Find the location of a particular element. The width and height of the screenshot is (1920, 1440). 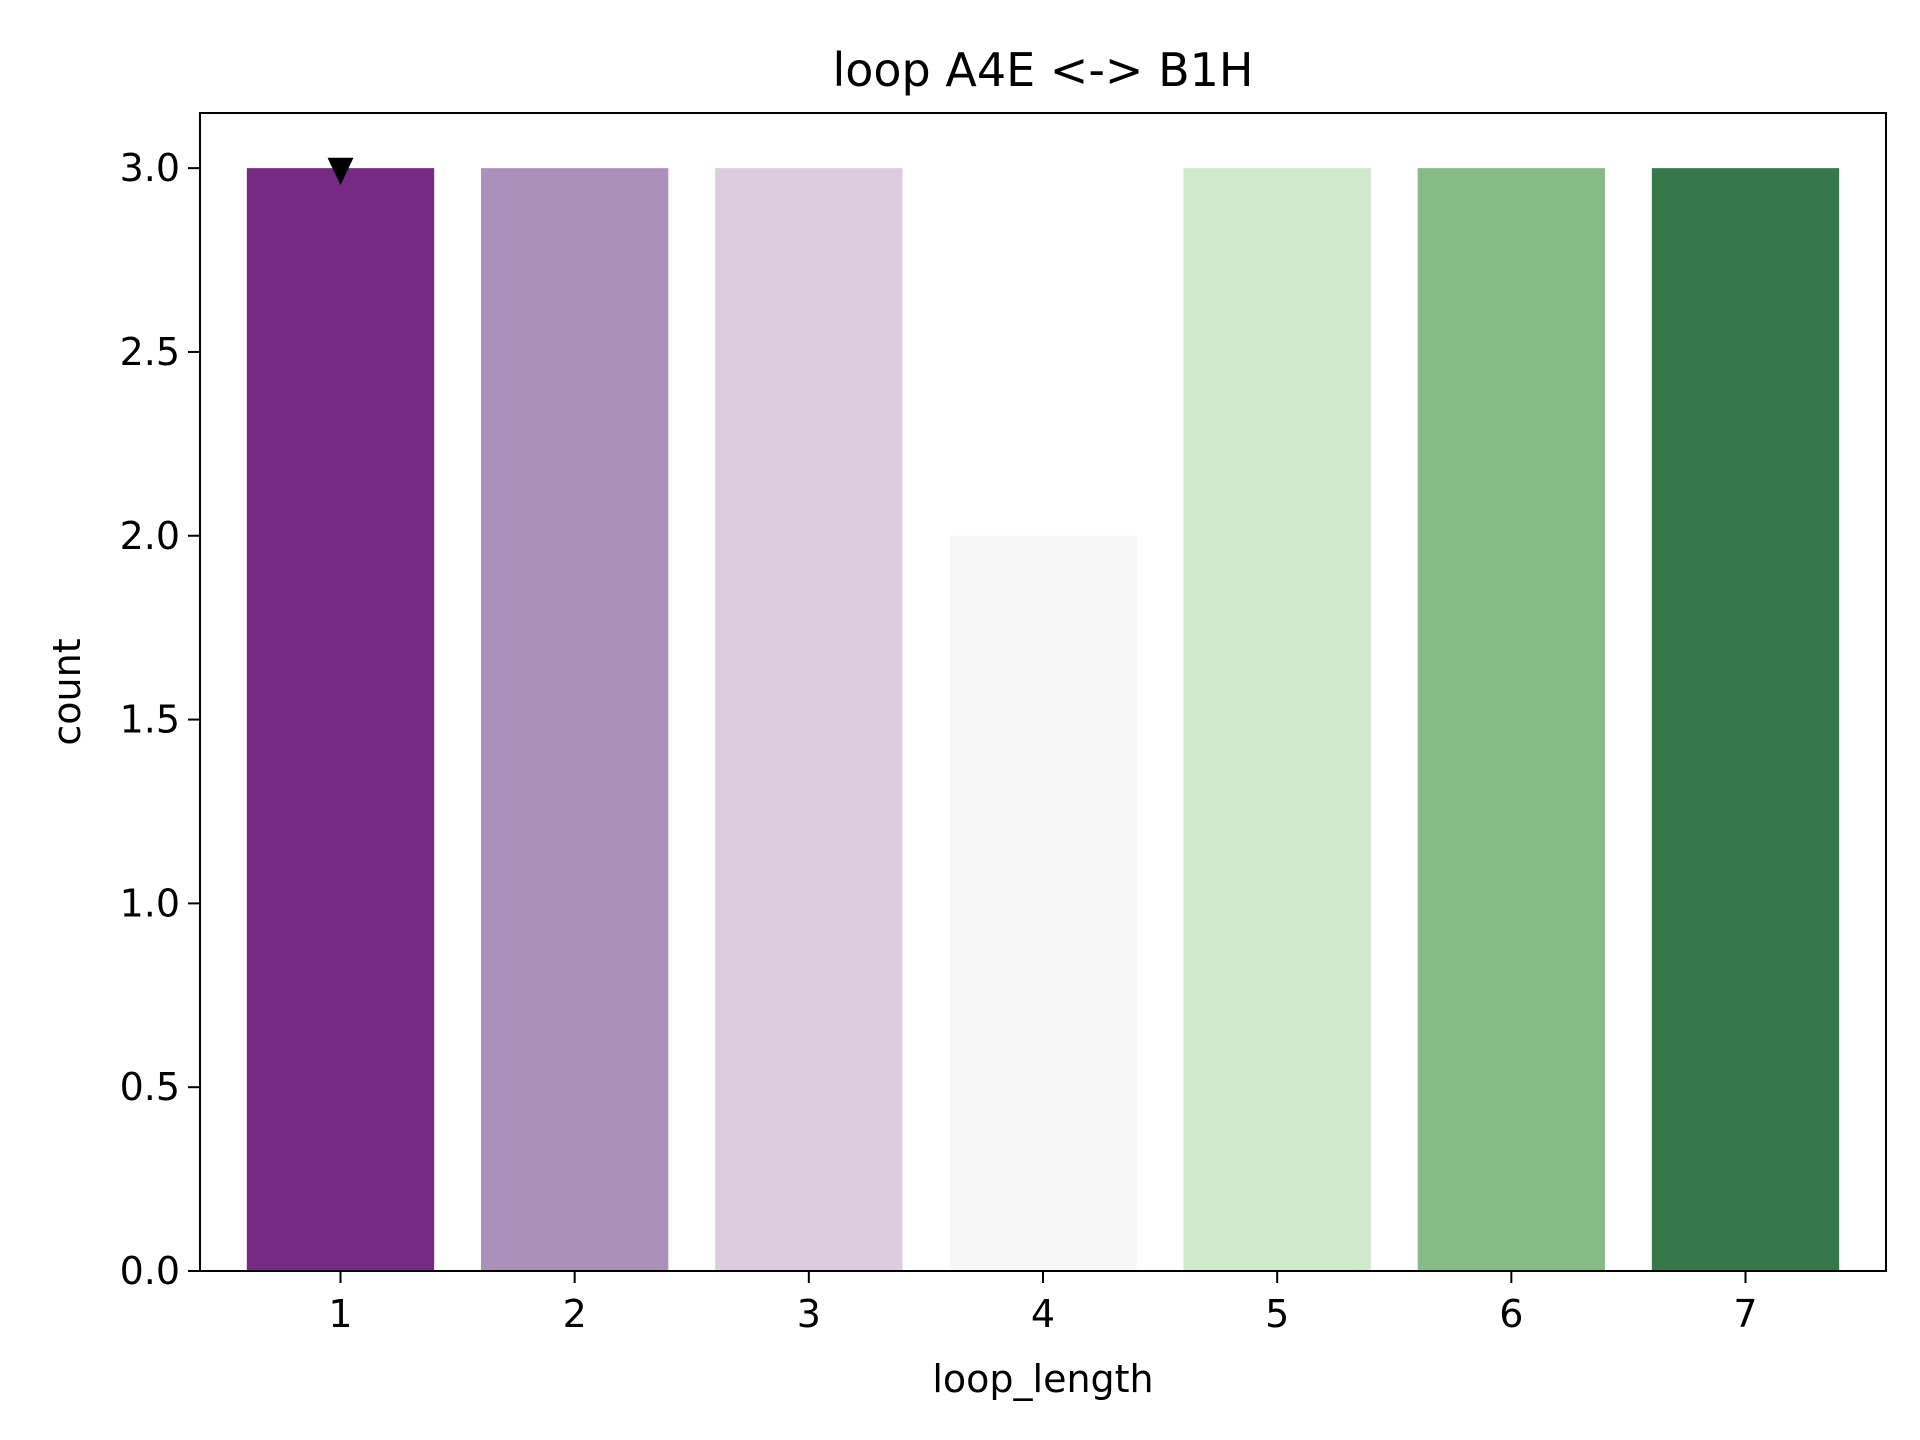

x-axis: 1 2 3 4 5 6 7 is located at coordinates (1043, 1303).